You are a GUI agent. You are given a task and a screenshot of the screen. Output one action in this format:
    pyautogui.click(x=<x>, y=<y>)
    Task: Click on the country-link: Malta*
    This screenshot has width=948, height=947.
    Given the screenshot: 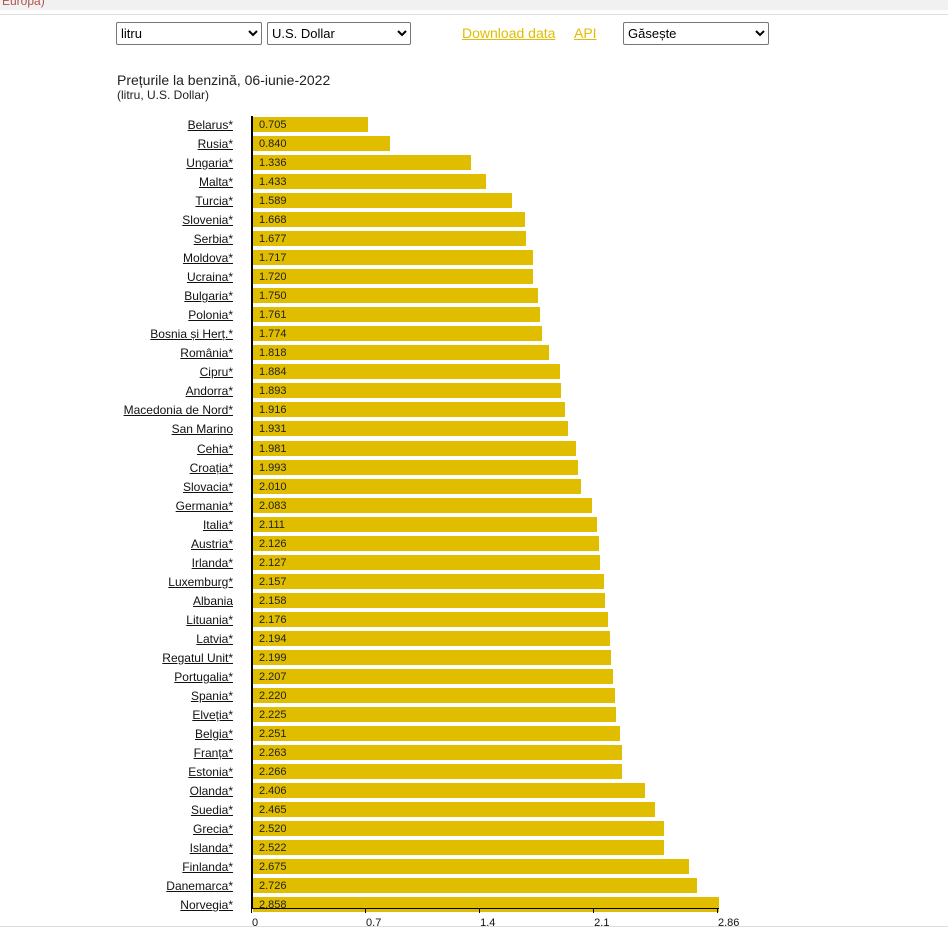 What is the action you would take?
    pyautogui.click(x=215, y=182)
    